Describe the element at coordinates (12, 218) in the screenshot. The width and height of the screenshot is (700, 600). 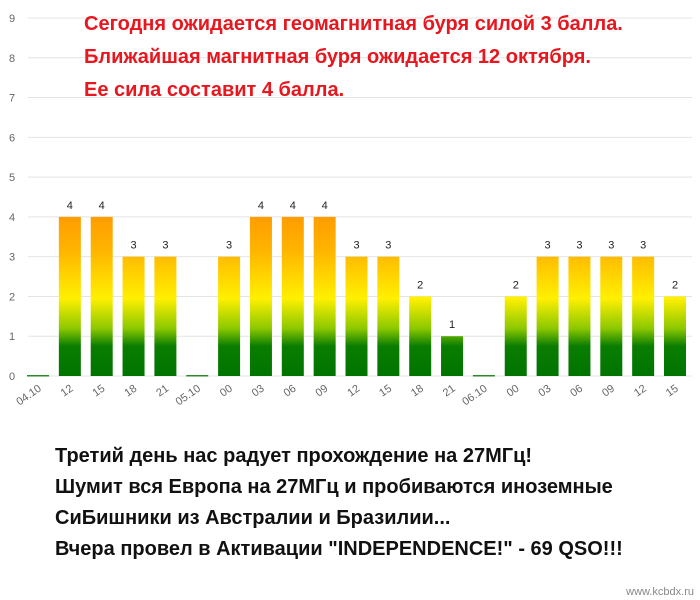
I see `y-tick-label: 4` at that location.